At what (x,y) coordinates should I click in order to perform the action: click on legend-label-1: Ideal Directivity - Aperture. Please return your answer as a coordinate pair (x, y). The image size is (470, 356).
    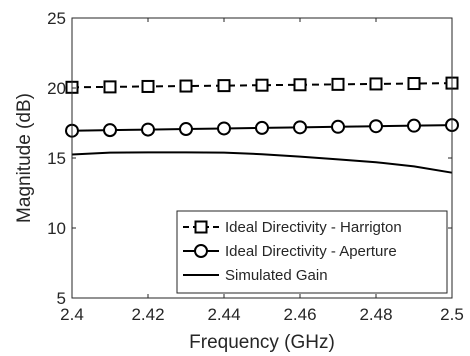
    Looking at the image, I should click on (311, 251).